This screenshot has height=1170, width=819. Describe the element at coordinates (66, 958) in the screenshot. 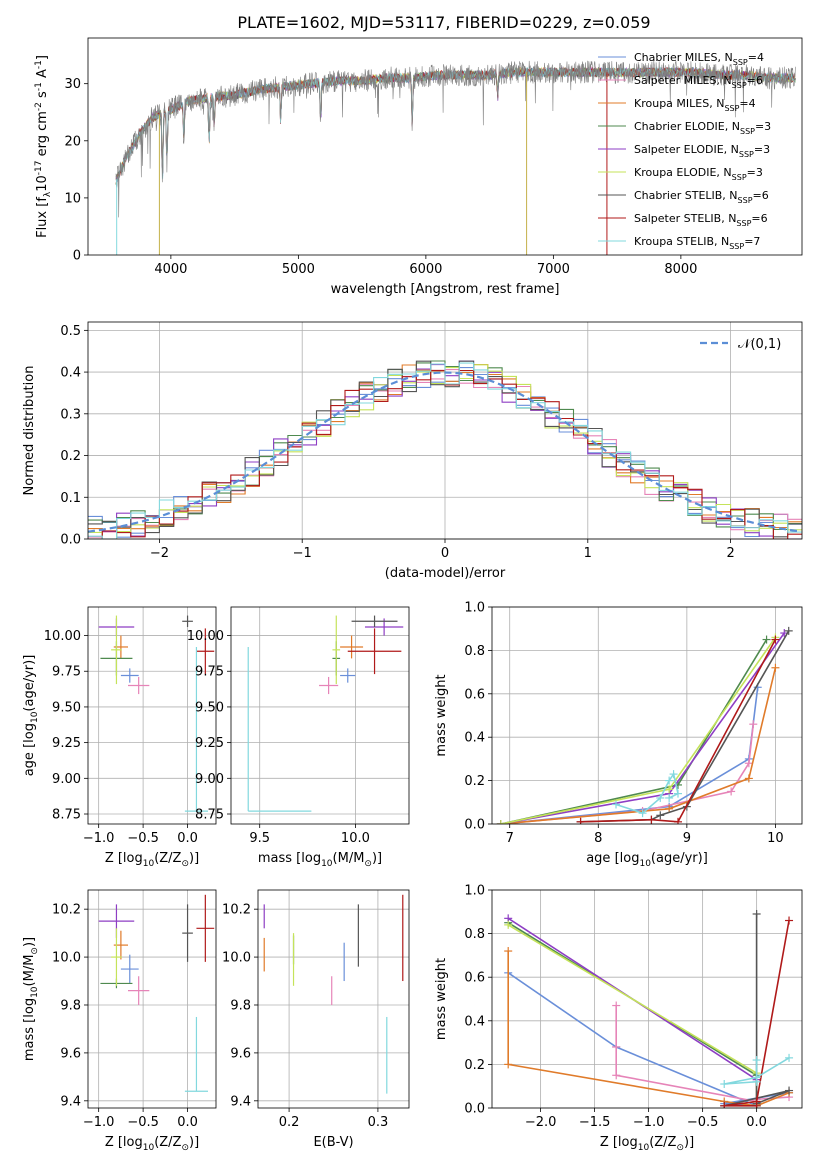

I see `y-tick-label: 10.0` at that location.